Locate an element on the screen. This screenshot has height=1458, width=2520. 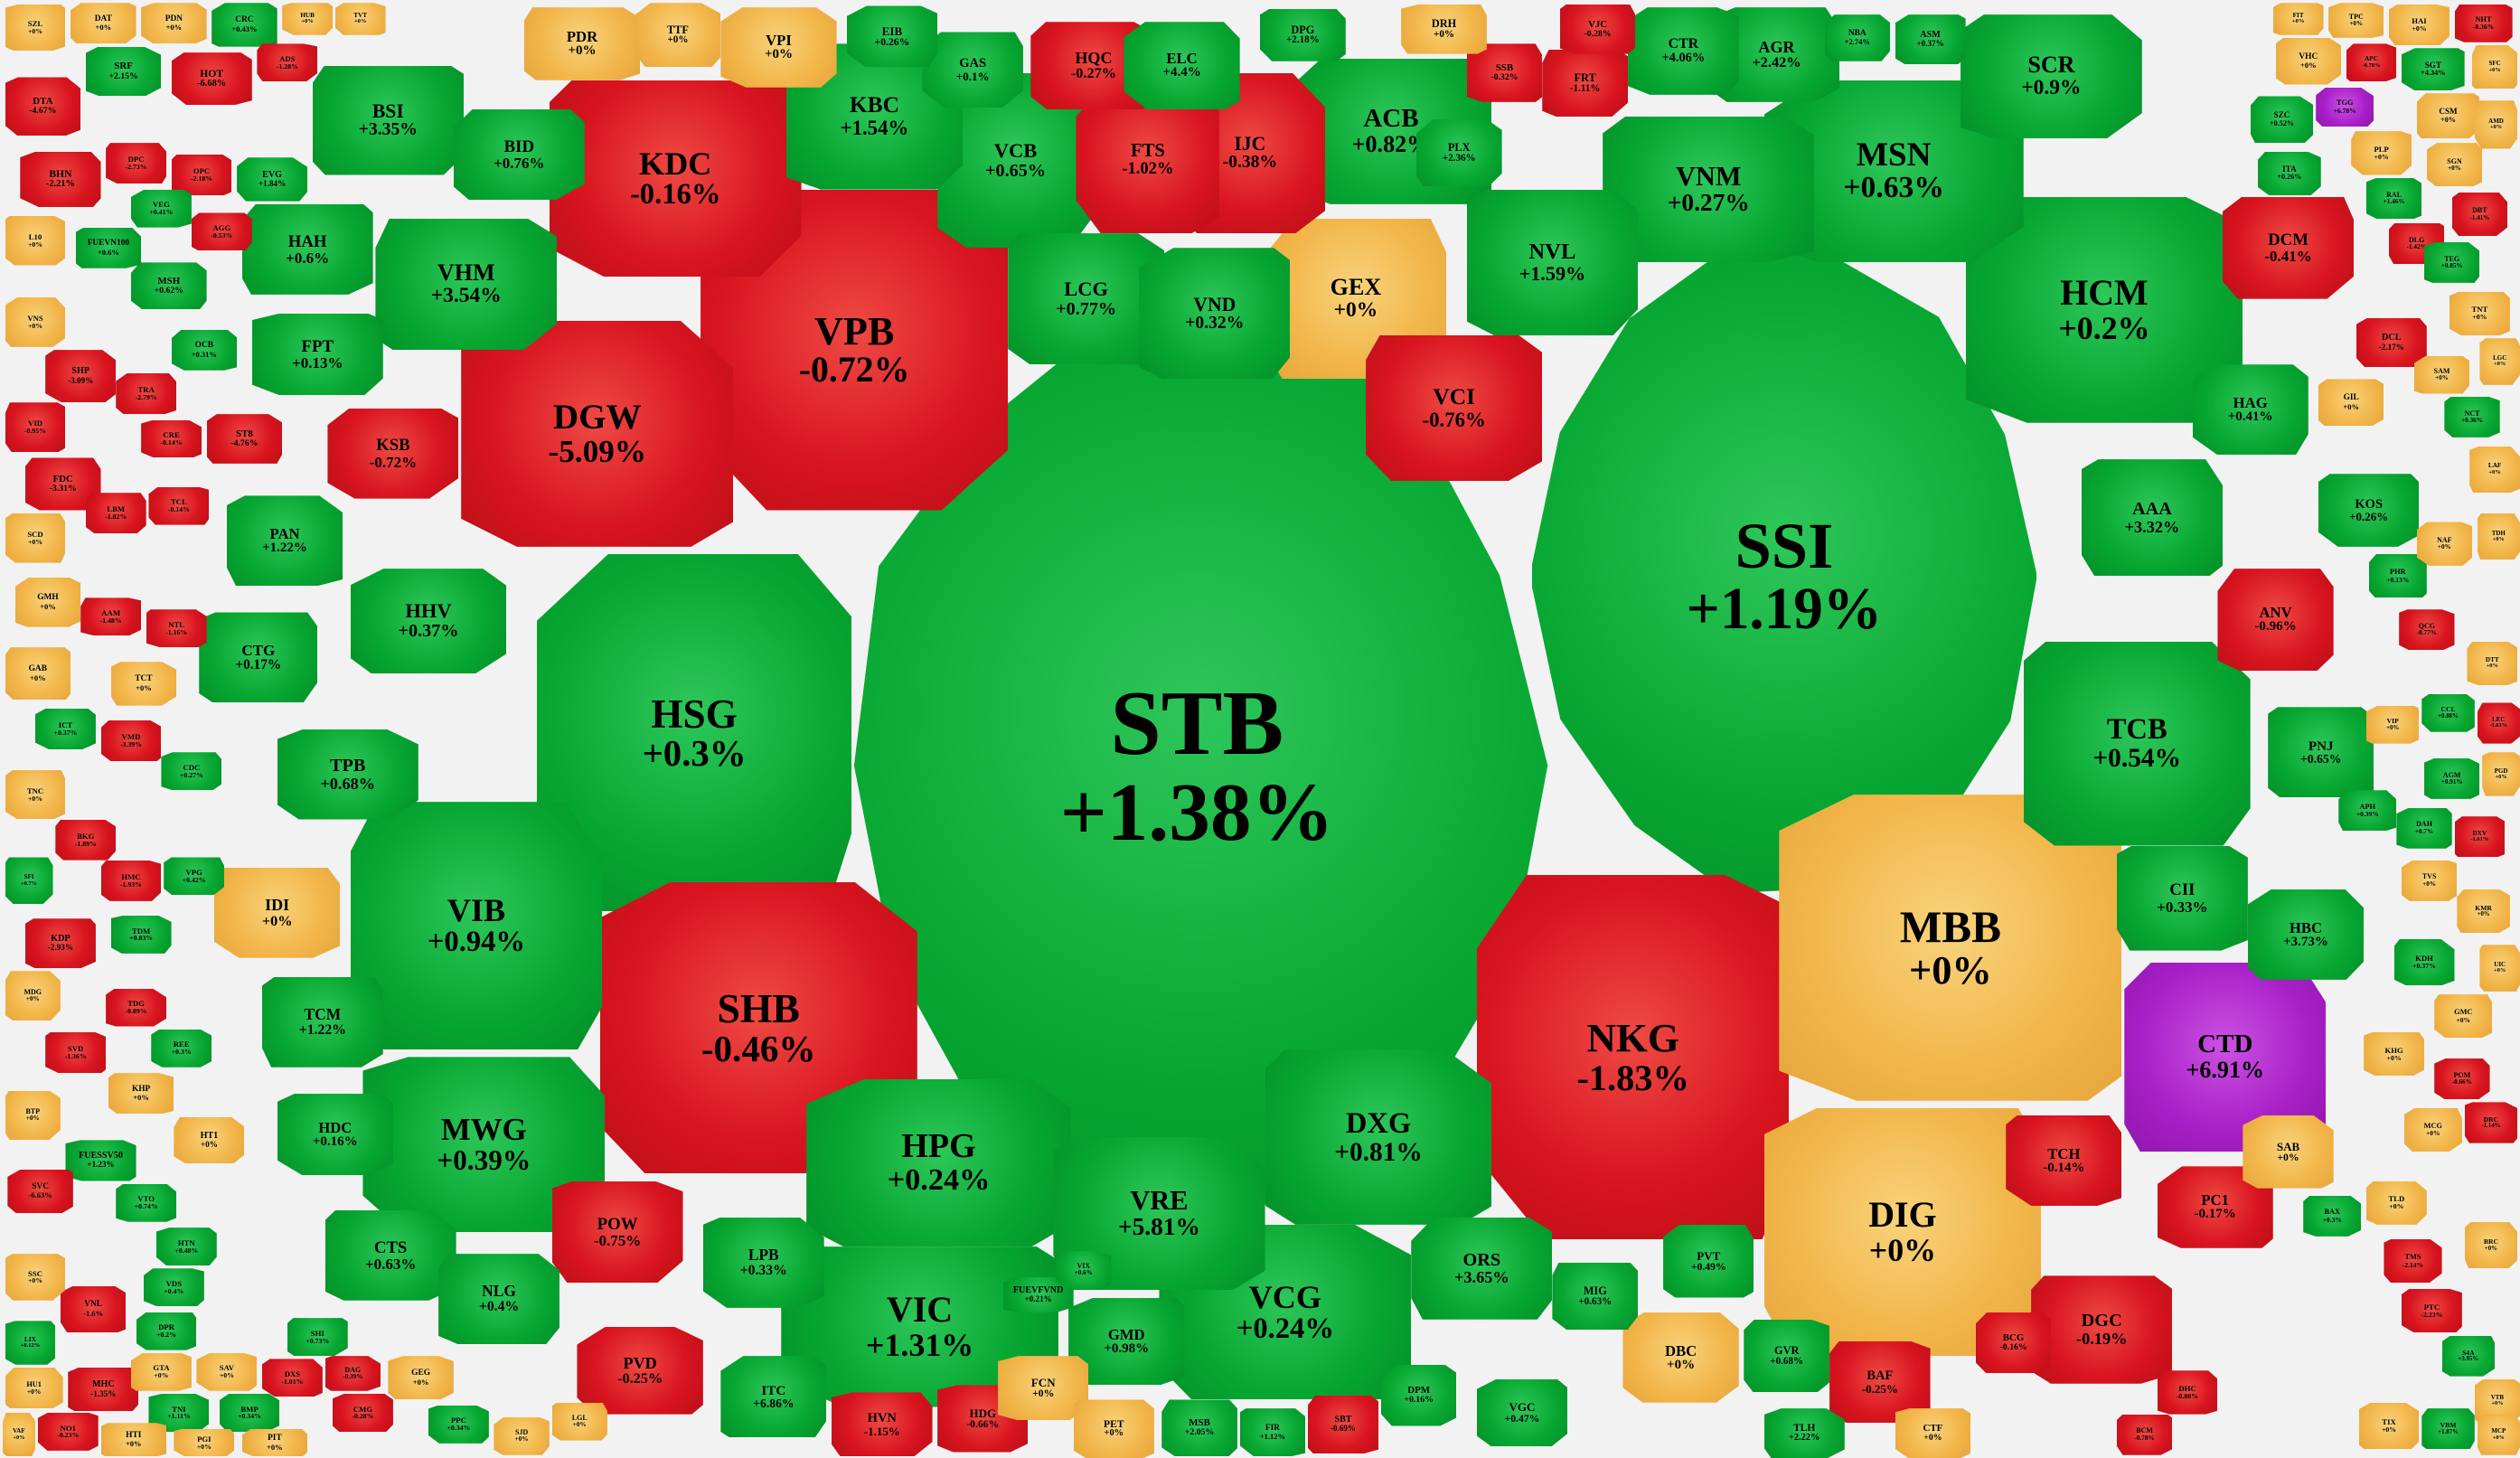
heatmap-cell-hu1: HU1 +0% is located at coordinates (34, 1388).